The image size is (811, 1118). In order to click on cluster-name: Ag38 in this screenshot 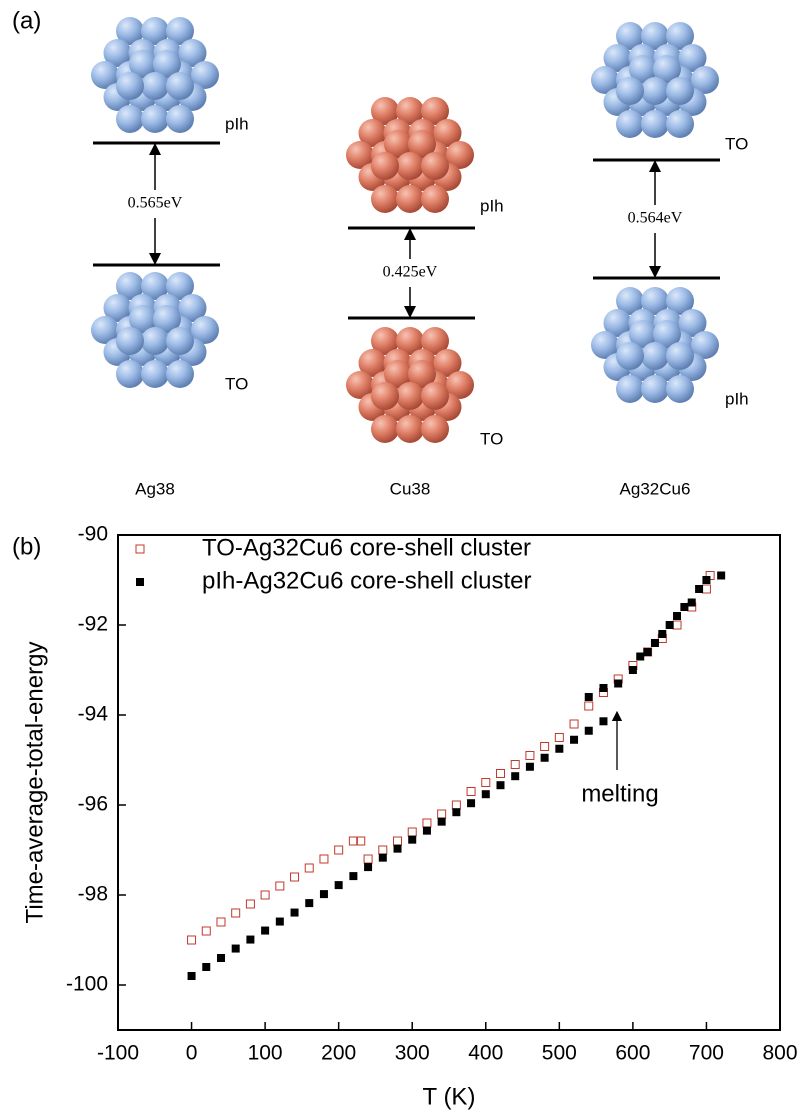, I will do `click(155, 488)`.